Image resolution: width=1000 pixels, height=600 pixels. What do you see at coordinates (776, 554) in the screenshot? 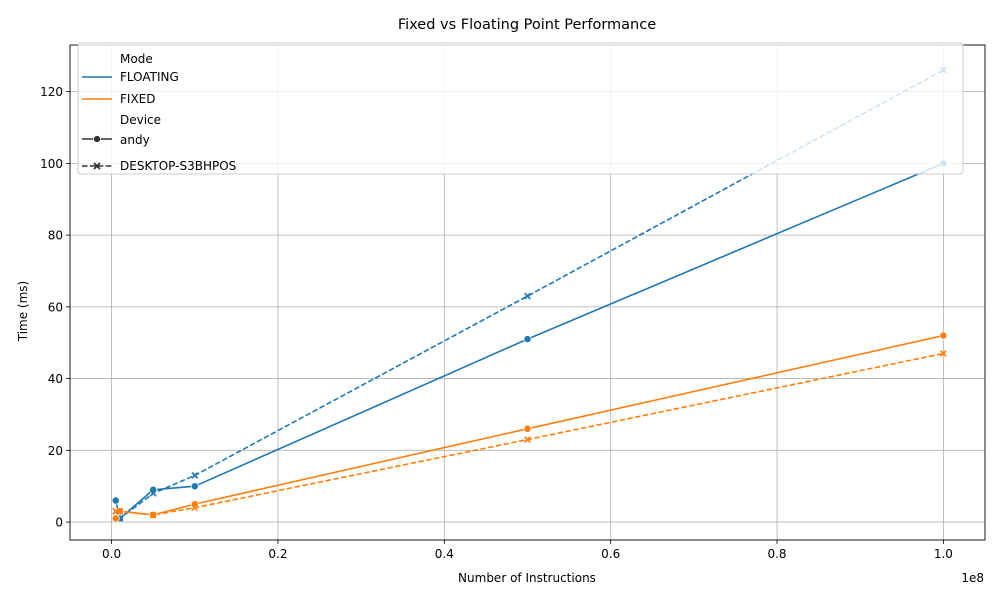
I see `x-tick-label: 0.8` at bounding box center [776, 554].